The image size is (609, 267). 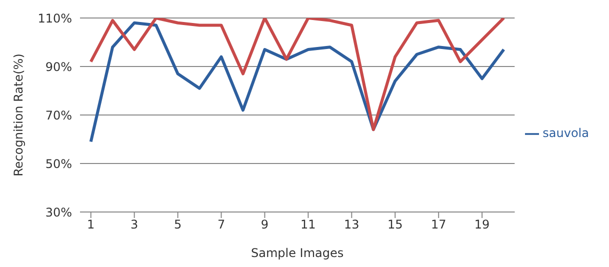 What do you see at coordinates (297, 253) in the screenshot?
I see `x-axis-title: Sample Images` at bounding box center [297, 253].